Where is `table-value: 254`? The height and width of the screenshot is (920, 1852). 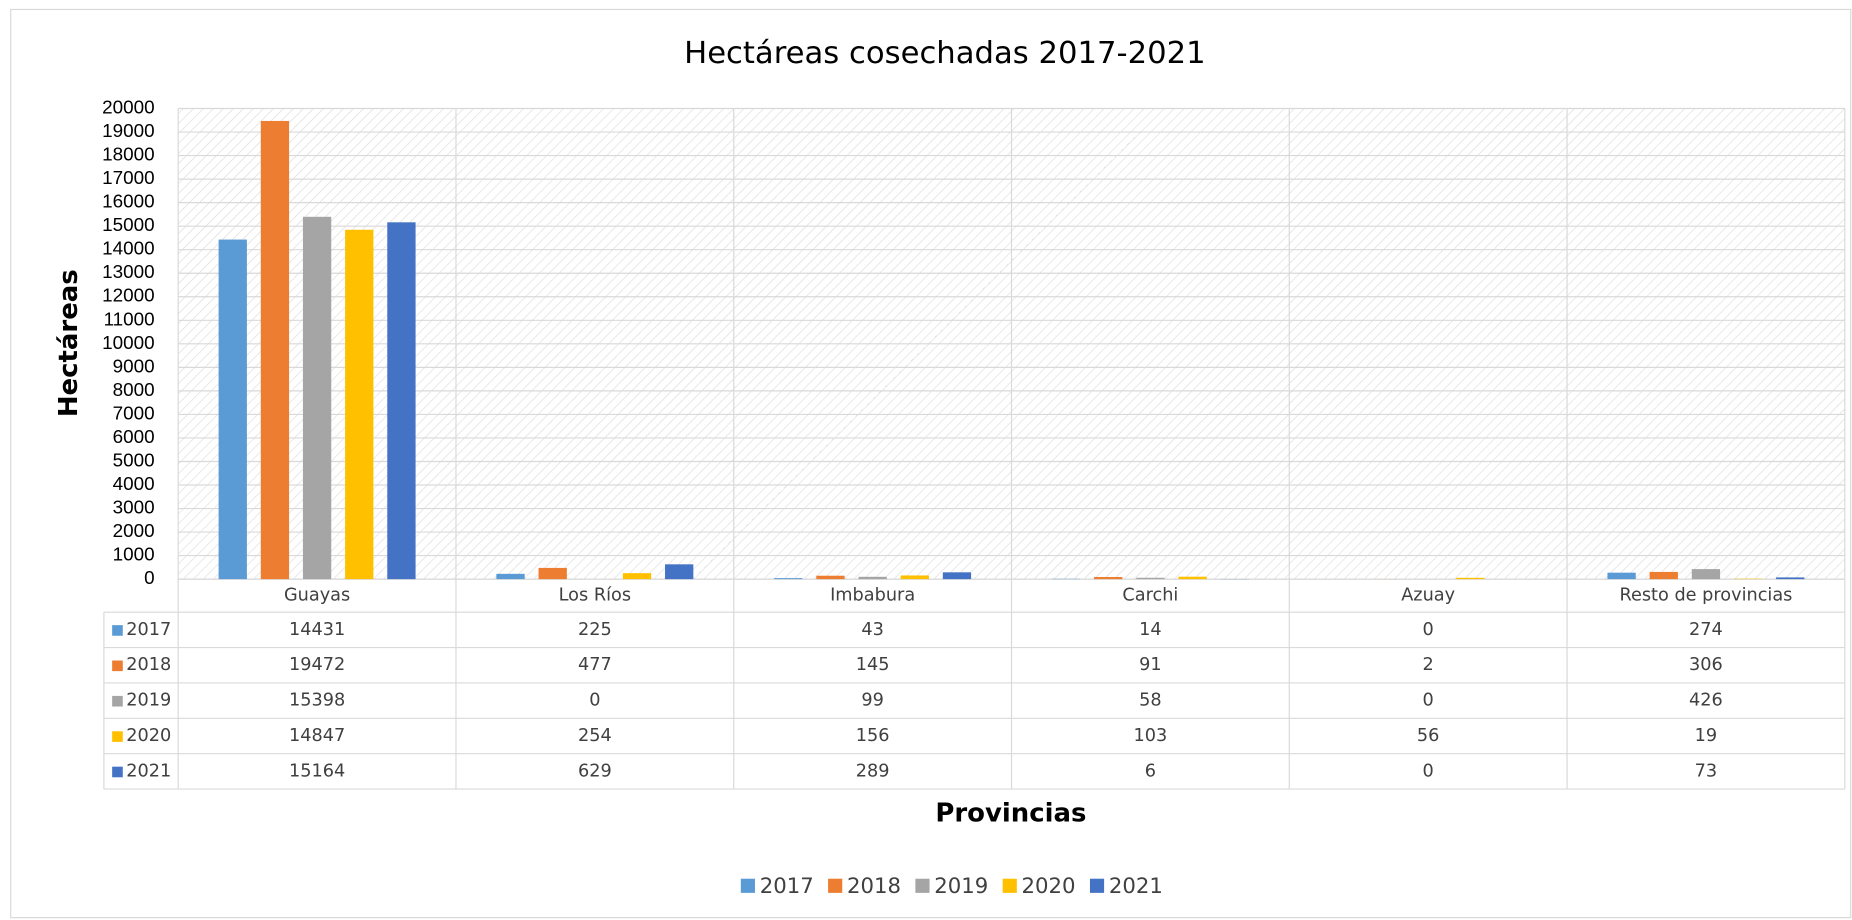 table-value: 254 is located at coordinates (595, 736).